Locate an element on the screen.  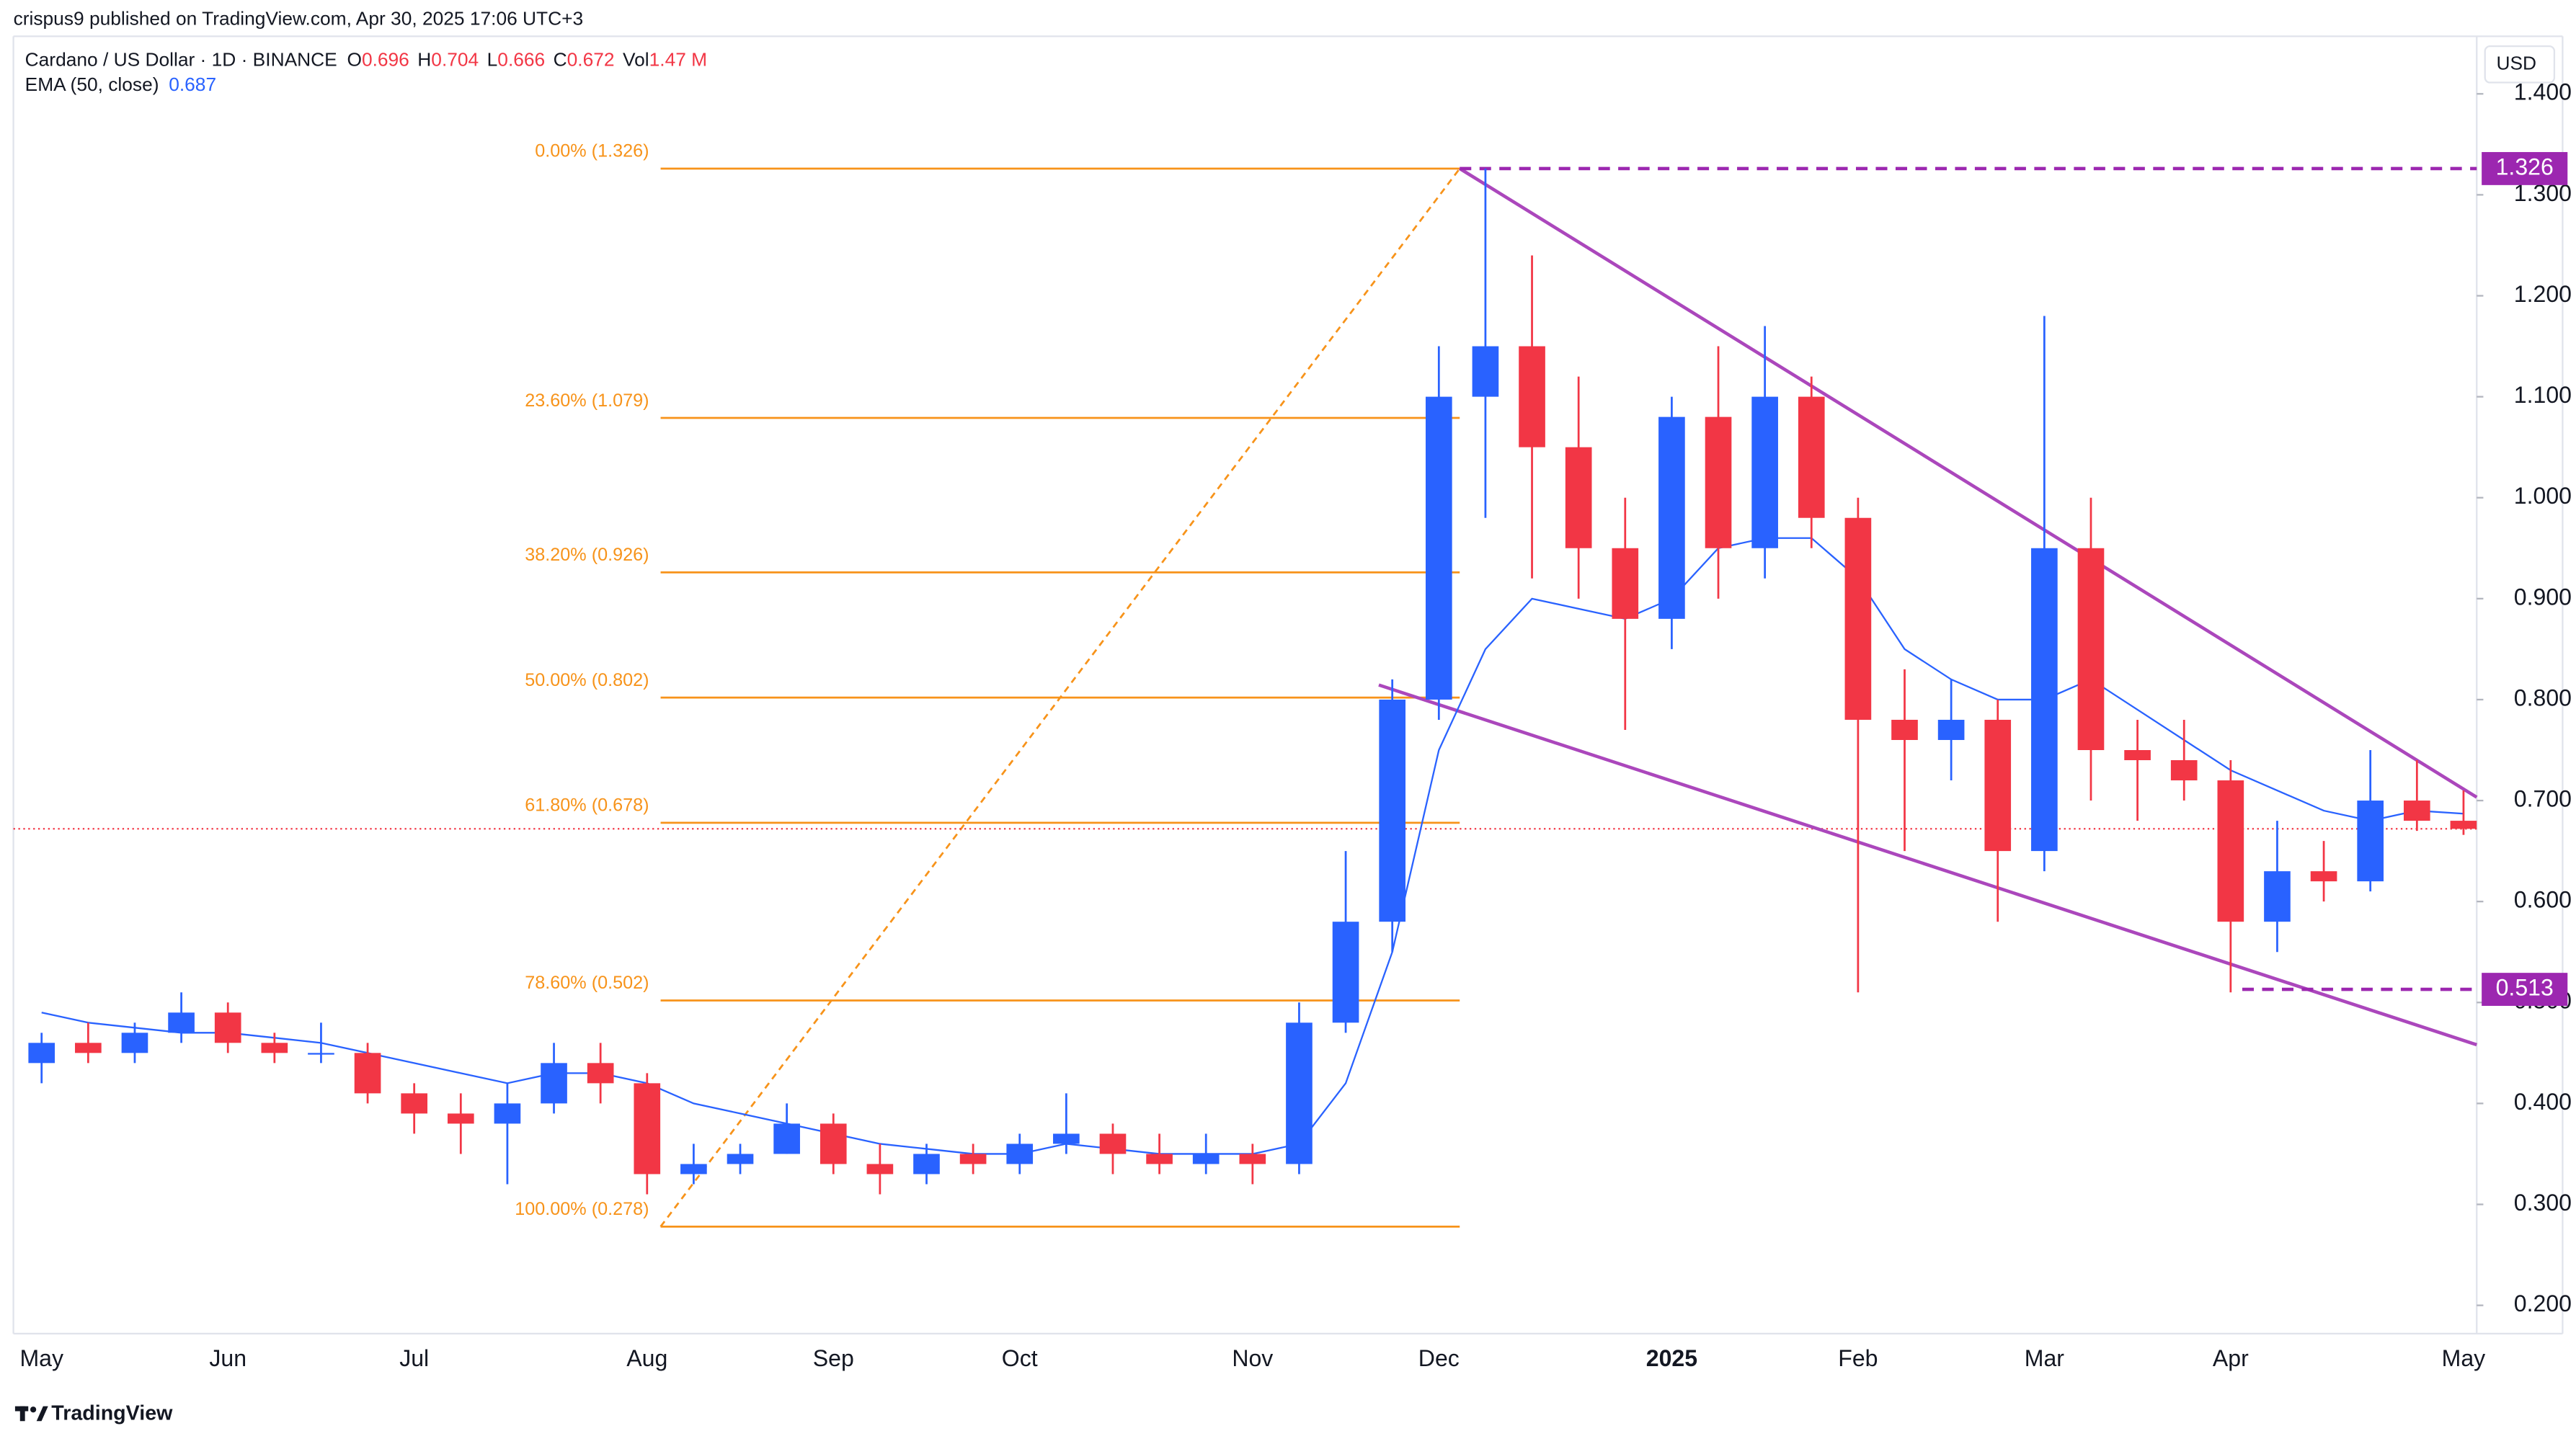
y-tick-label: 0.200 is located at coordinates (2543, 1303).